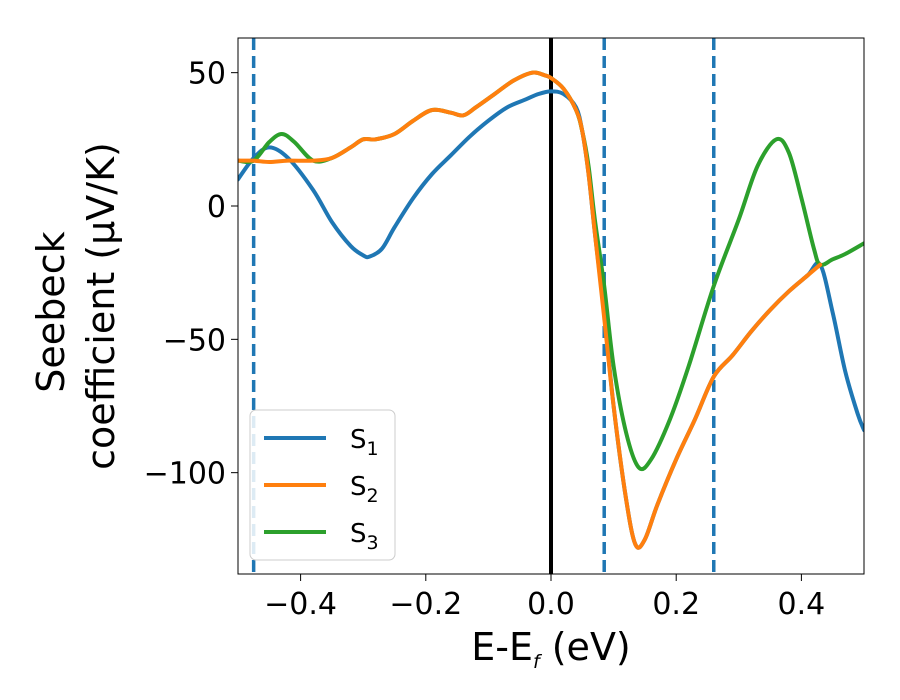  What do you see at coordinates (194, 340) in the screenshot?
I see `y-tick-label: −50` at bounding box center [194, 340].